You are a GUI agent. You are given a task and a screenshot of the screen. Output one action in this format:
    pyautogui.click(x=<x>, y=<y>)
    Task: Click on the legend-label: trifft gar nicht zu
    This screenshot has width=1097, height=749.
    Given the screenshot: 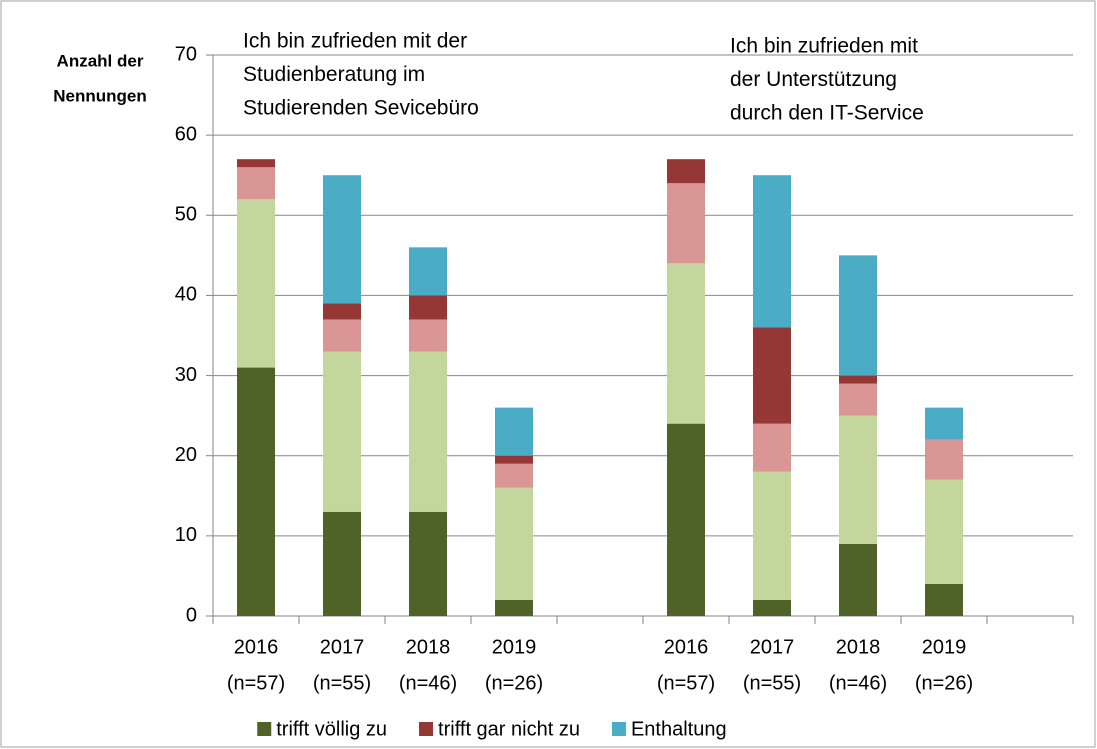 What is the action you would take?
    pyautogui.click(x=509, y=729)
    